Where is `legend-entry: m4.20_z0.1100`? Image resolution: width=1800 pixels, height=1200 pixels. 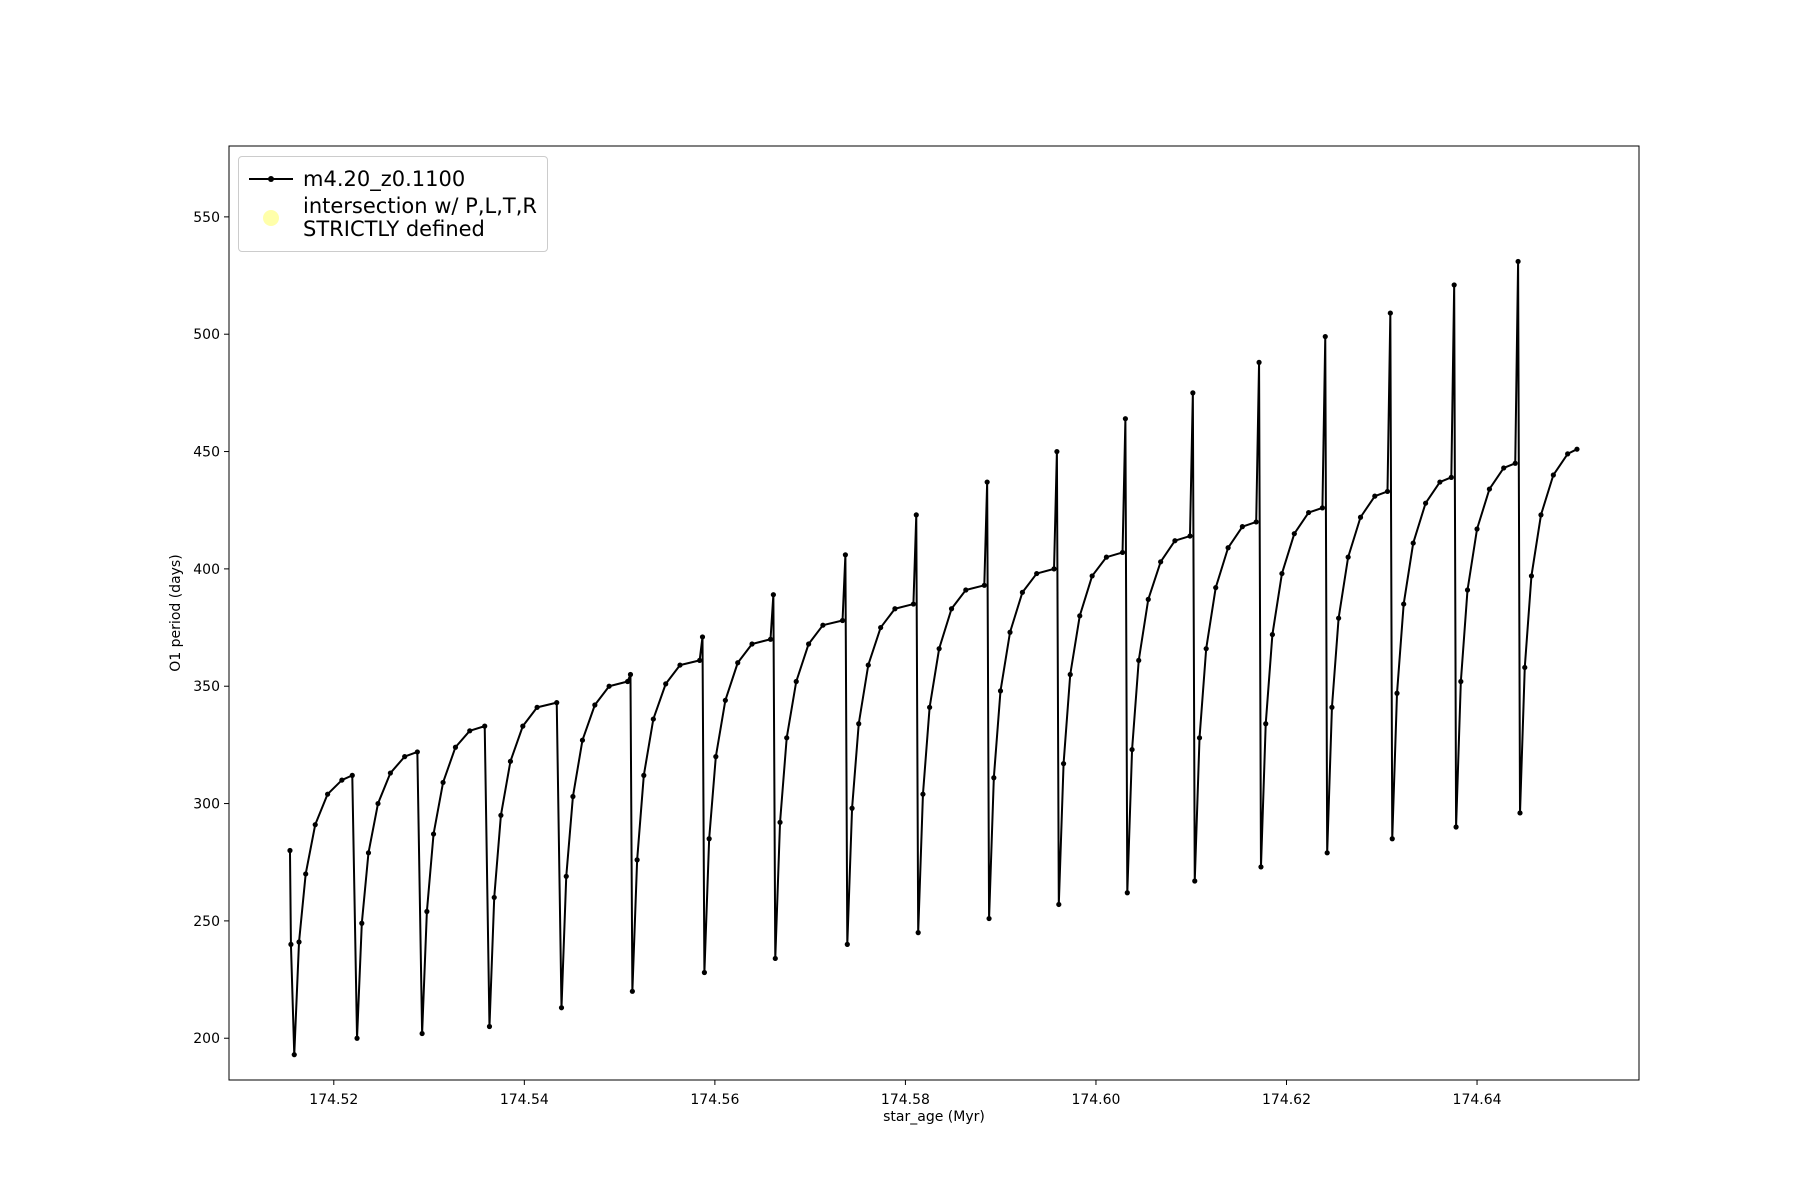 legend-entry: m4.20_z0.1100 is located at coordinates (393, 179).